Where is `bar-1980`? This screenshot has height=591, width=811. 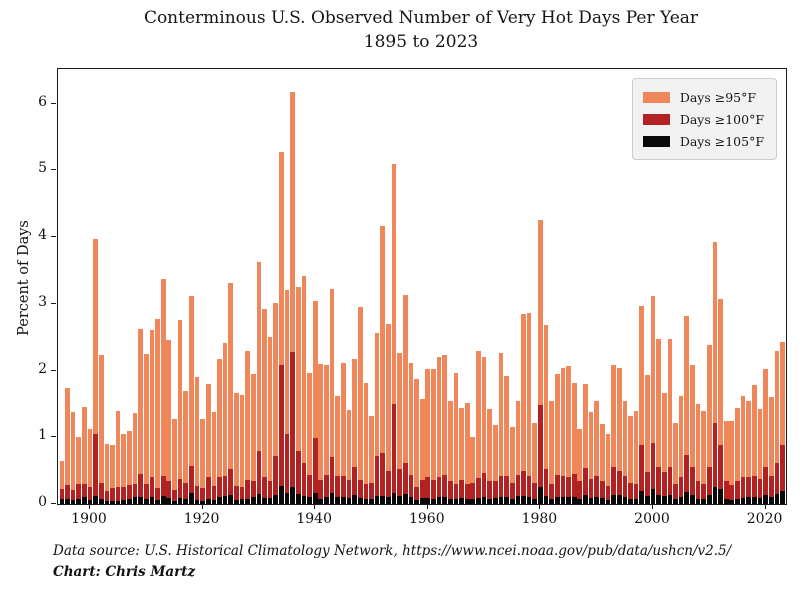
bar-1980 is located at coordinates (540, 361).